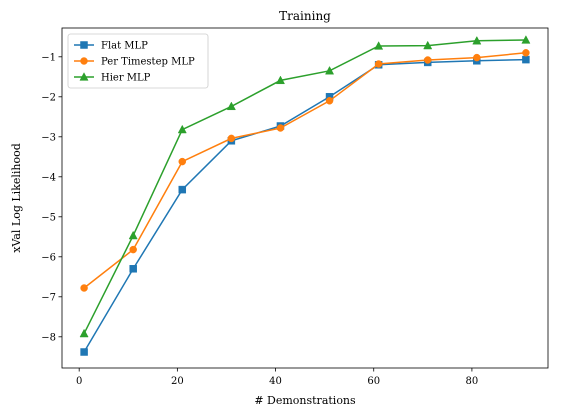 The height and width of the screenshot is (418, 567). I want to click on y-axis: −8 −7 −6 −5 −4 −3 −2 −1, so click(51, 197).